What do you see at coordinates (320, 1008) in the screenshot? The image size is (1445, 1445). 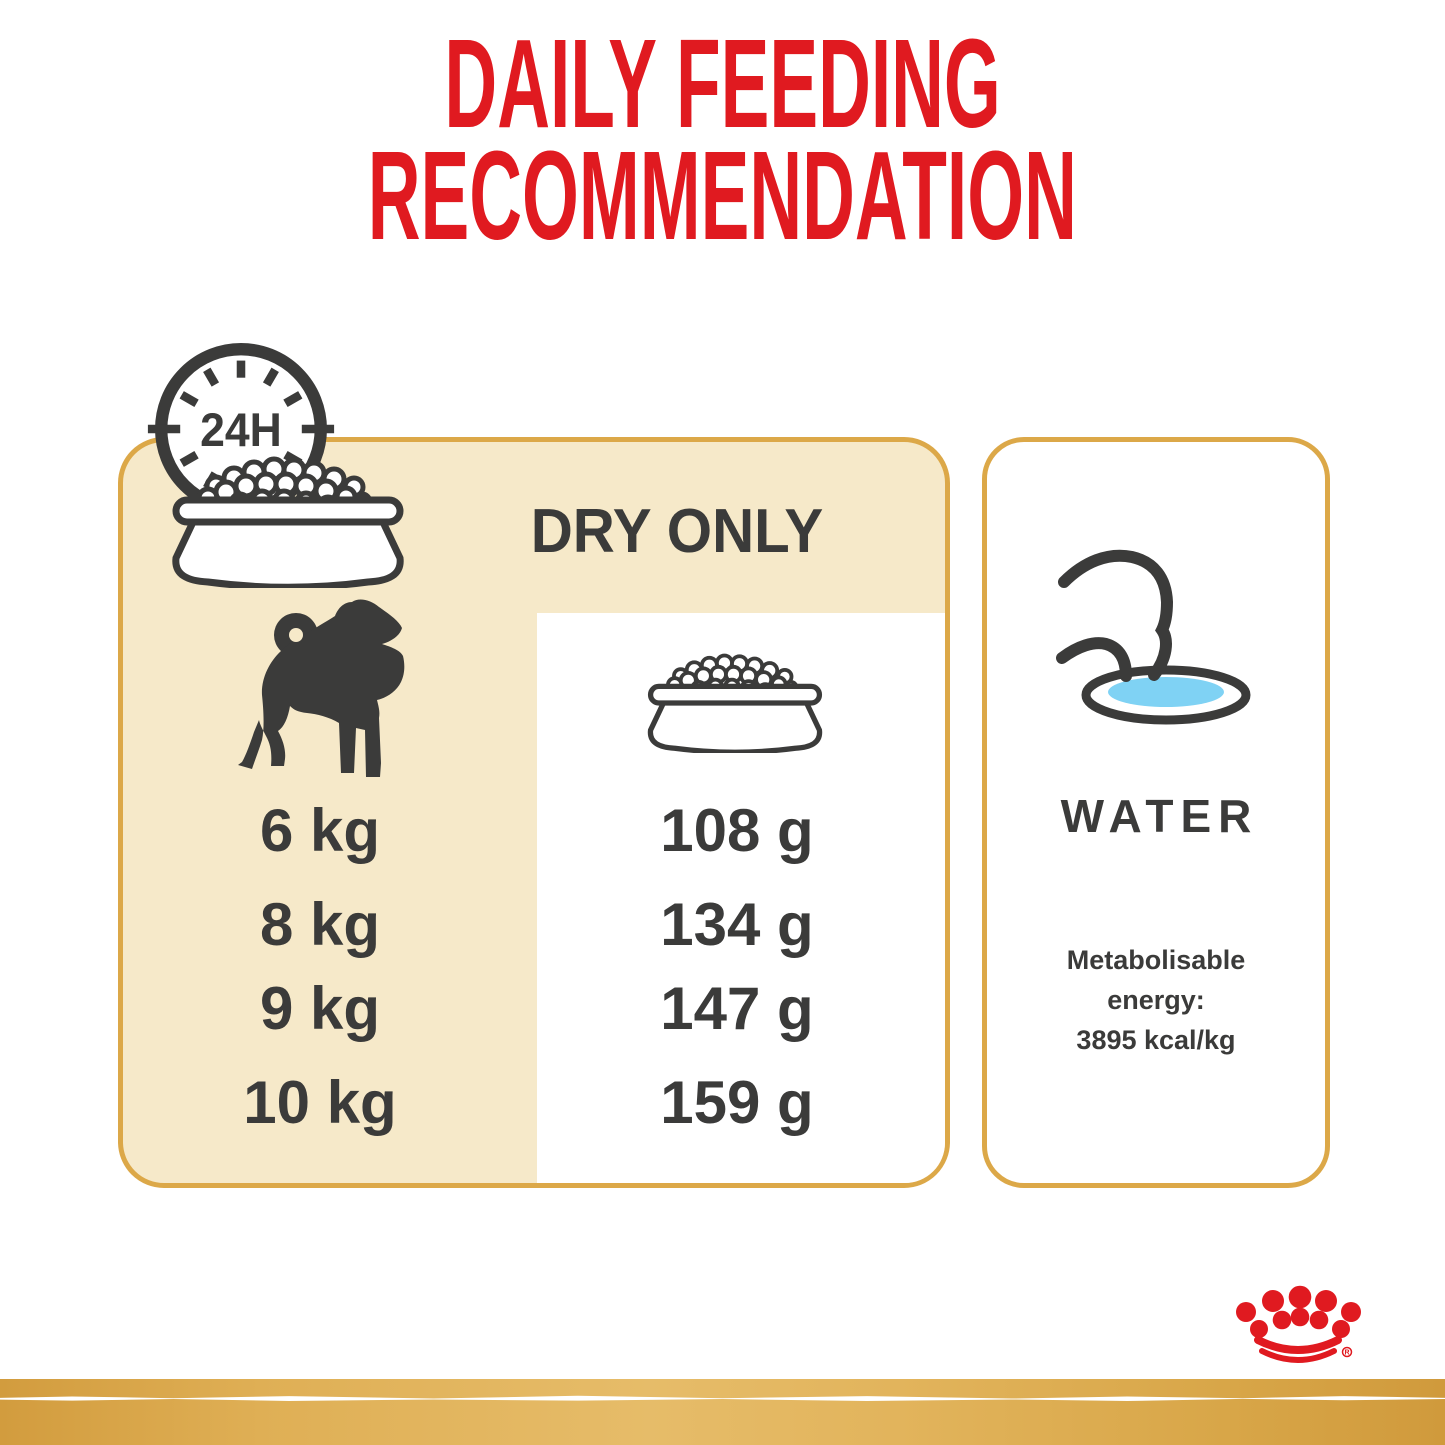 I see `weight-cell: 9 kg` at bounding box center [320, 1008].